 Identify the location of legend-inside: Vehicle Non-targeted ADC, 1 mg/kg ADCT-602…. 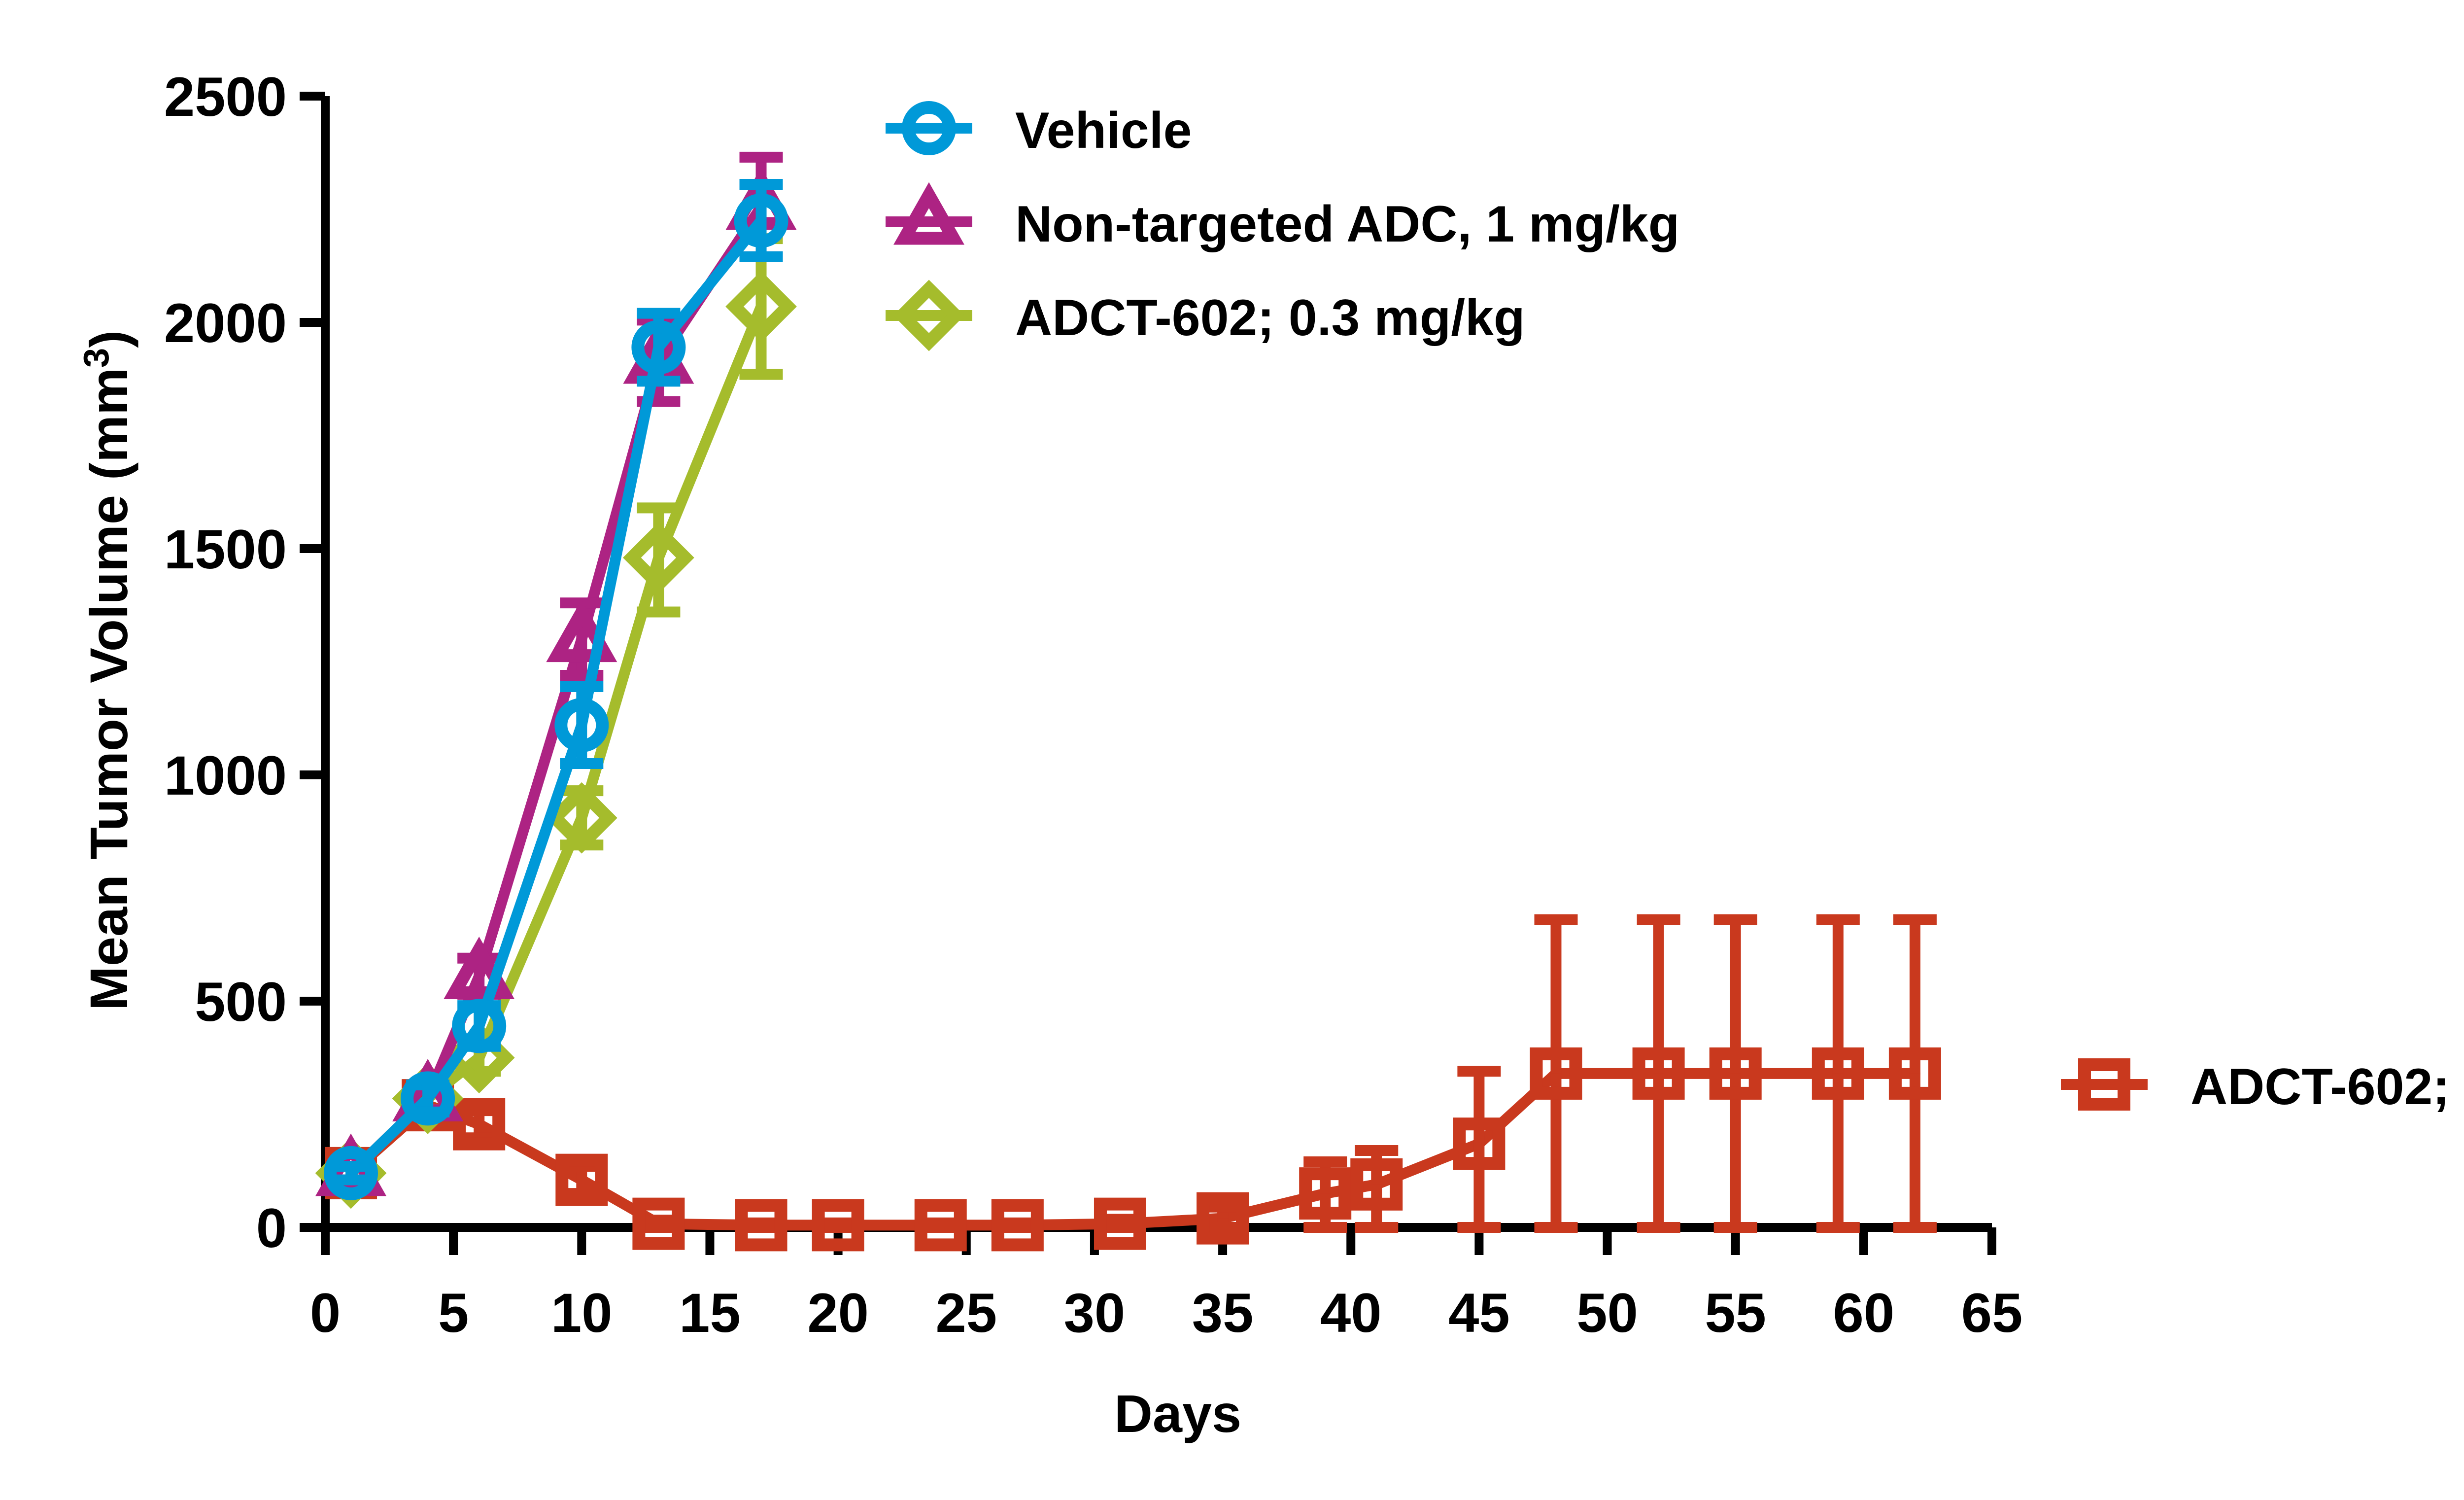
(1282, 226).